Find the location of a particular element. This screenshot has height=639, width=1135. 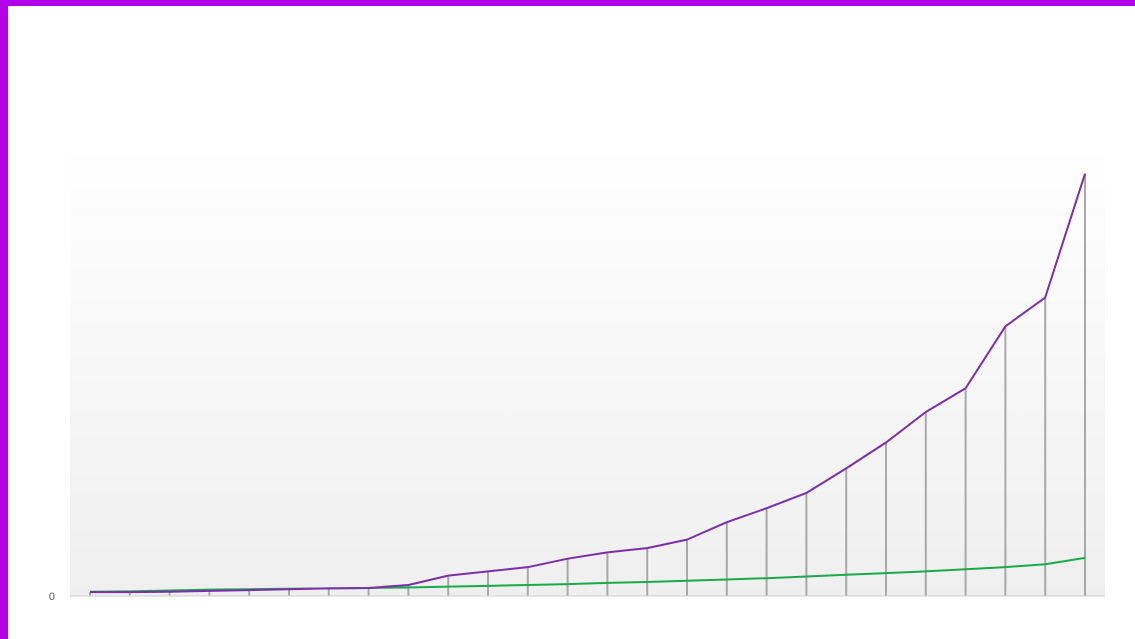

top-frame-bar is located at coordinates (567, 3).